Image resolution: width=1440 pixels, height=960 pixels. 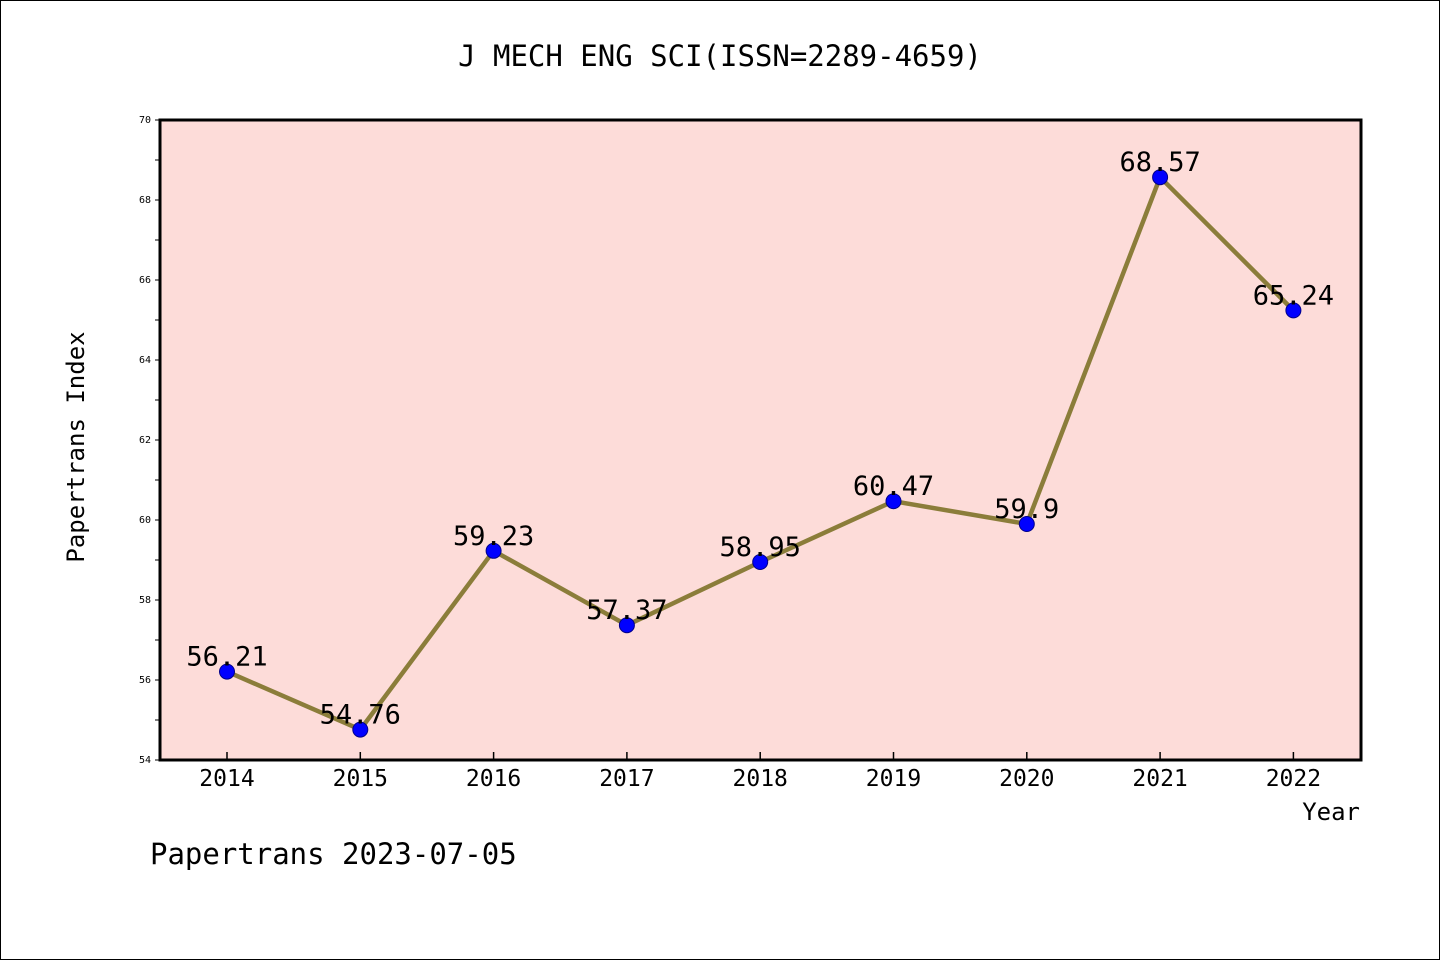 What do you see at coordinates (493, 779) in the screenshot?
I see `x-tick-label: 2016` at bounding box center [493, 779].